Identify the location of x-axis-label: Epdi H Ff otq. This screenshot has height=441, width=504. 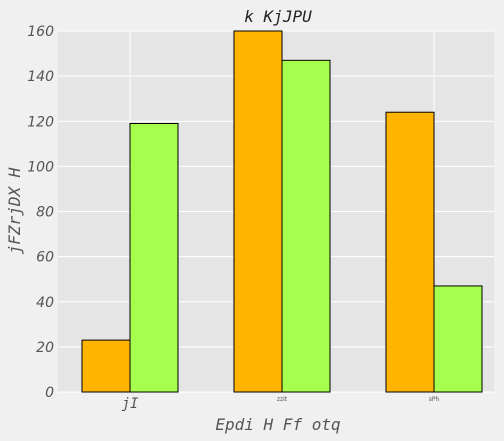
(277, 424).